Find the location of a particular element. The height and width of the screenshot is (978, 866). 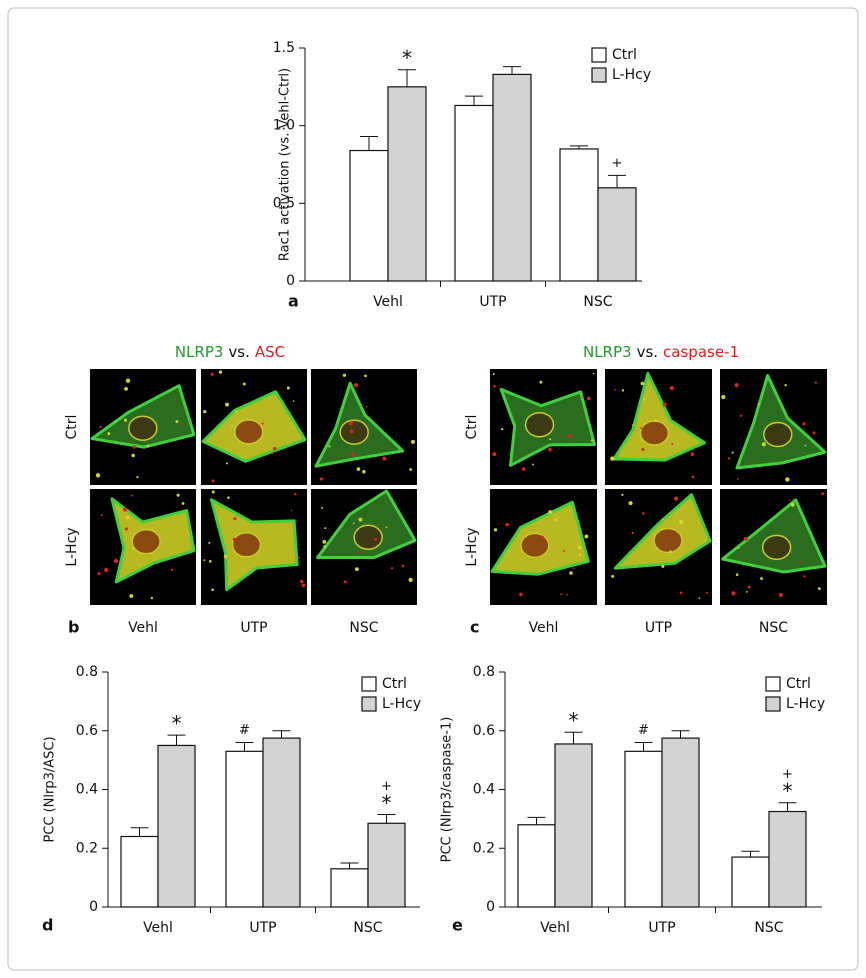

cell-body is located at coordinates (366, 524).